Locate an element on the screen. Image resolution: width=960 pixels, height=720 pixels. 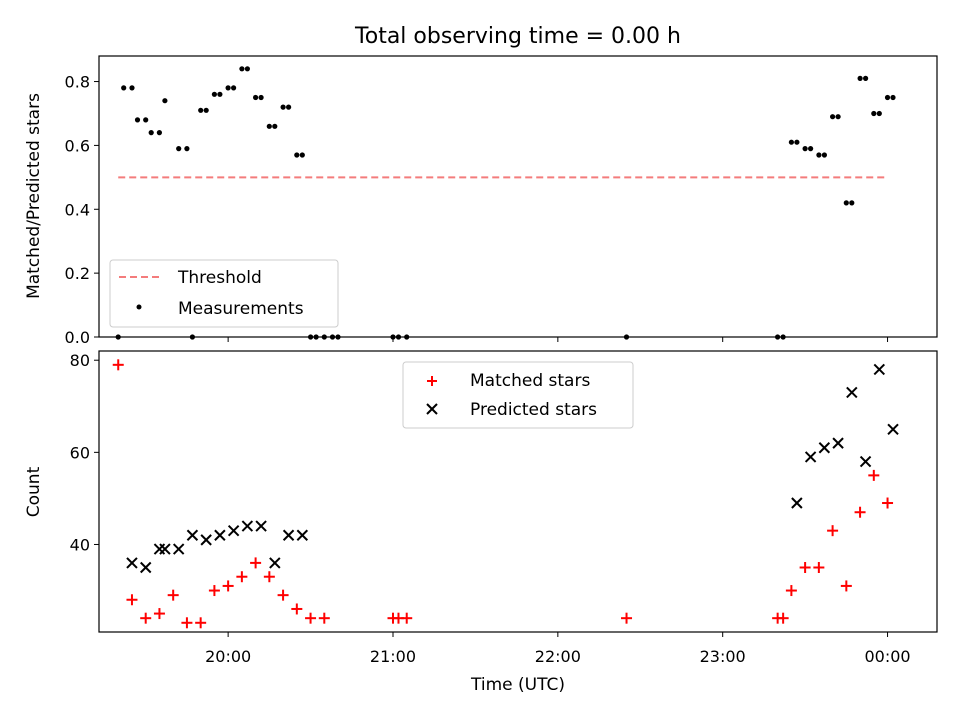
top-y-tick-label: 0.4 is located at coordinates (77, 209).